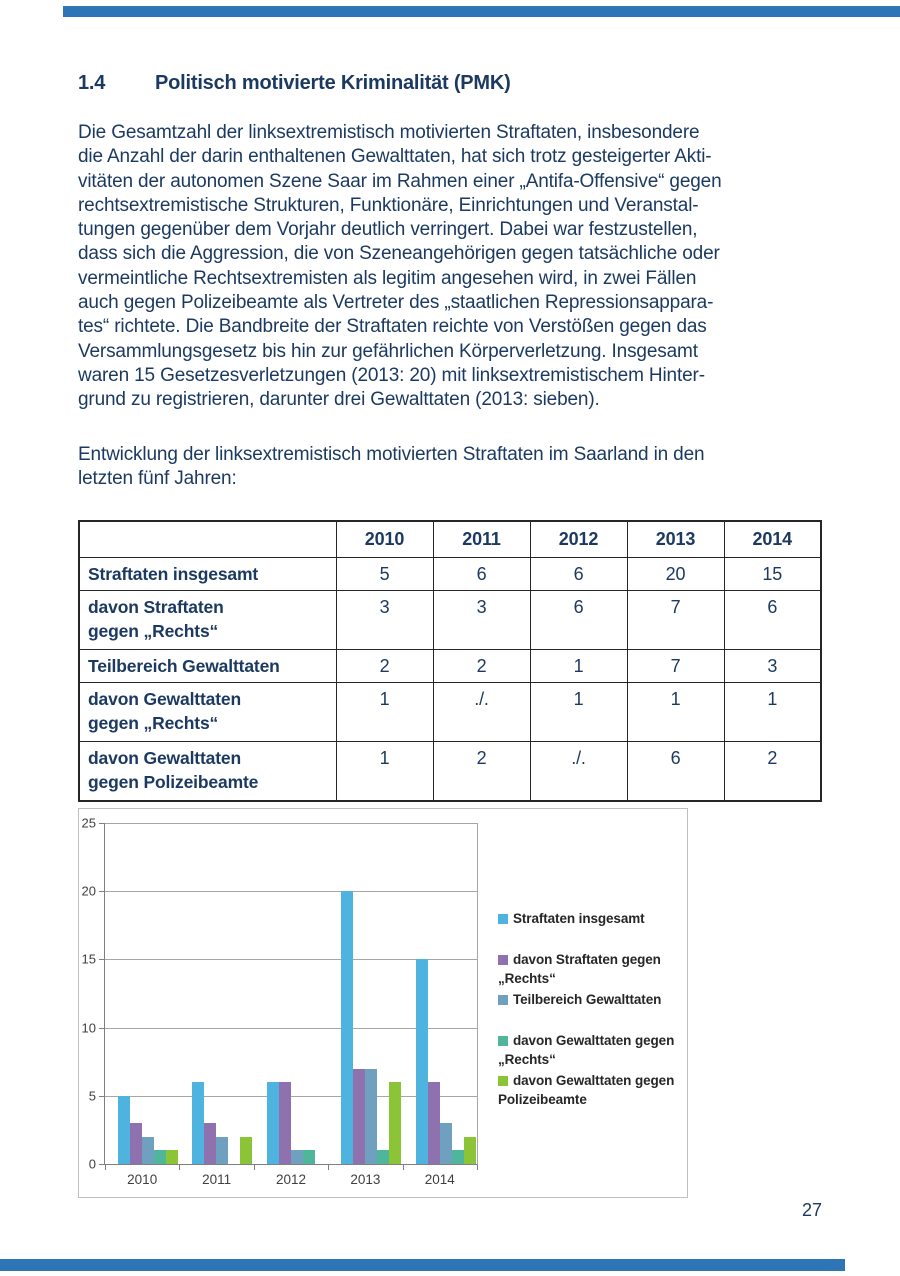 The image size is (900, 1276). What do you see at coordinates (578, 539) in the screenshot?
I see `year-column-header: 2012` at bounding box center [578, 539].